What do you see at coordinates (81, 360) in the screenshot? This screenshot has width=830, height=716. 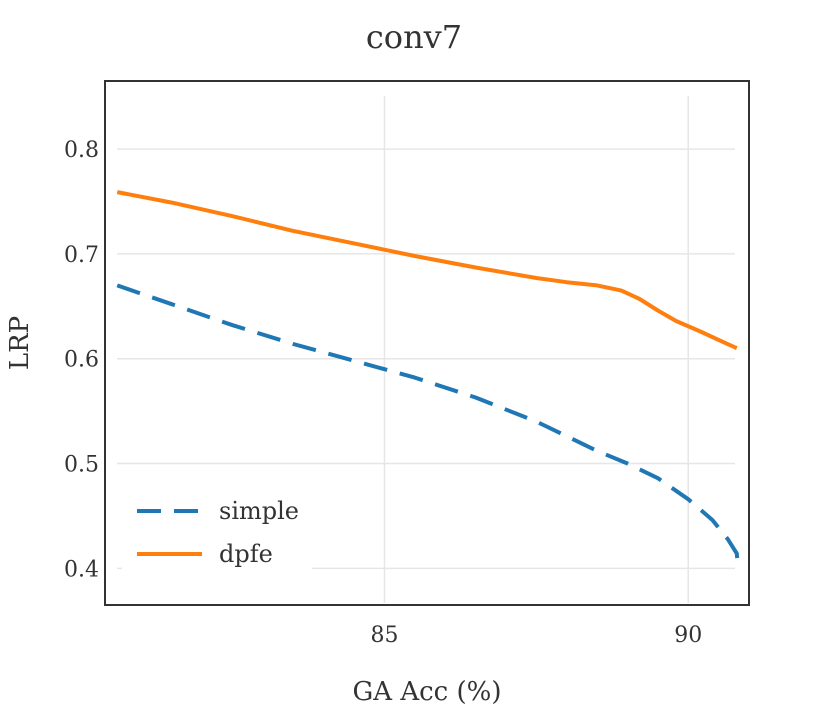 I see `y-tick-label: 0.6` at bounding box center [81, 360].